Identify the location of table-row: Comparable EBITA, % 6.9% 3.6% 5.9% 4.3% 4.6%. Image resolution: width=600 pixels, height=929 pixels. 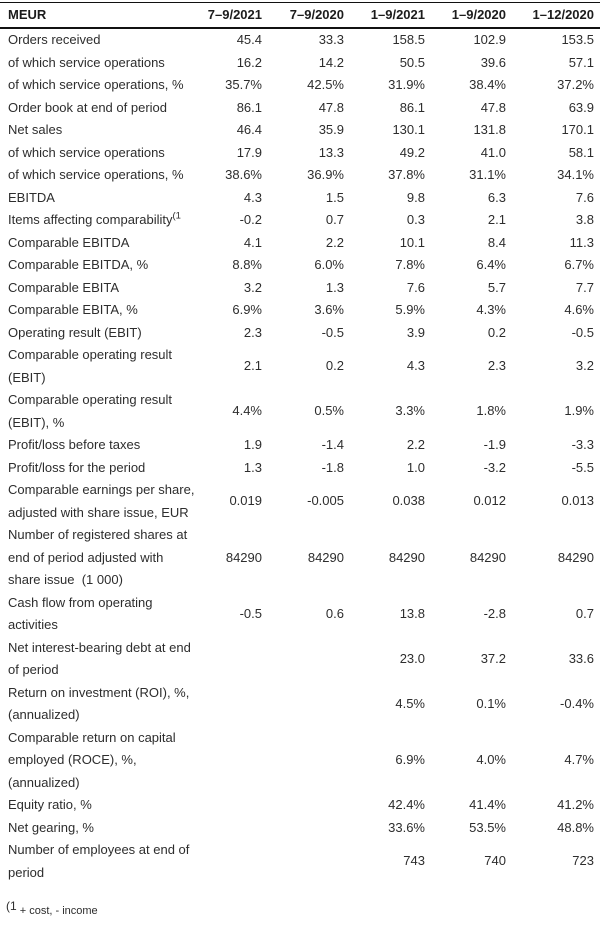
(300, 310).